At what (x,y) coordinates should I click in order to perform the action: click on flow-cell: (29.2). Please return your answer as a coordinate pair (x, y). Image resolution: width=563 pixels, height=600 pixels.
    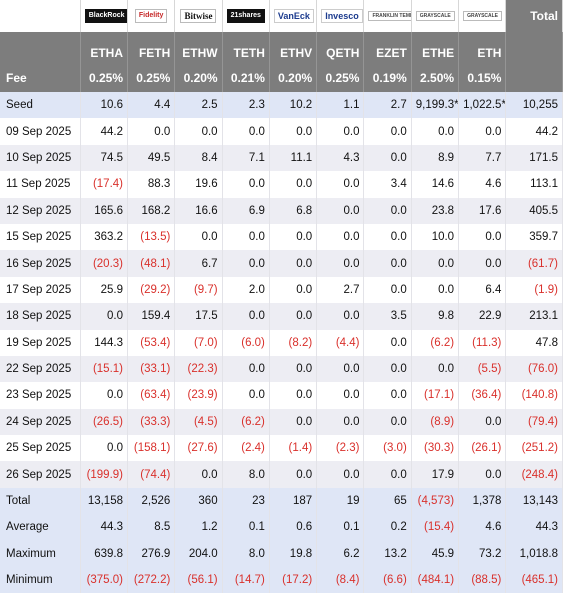
    Looking at the image, I should click on (151, 290).